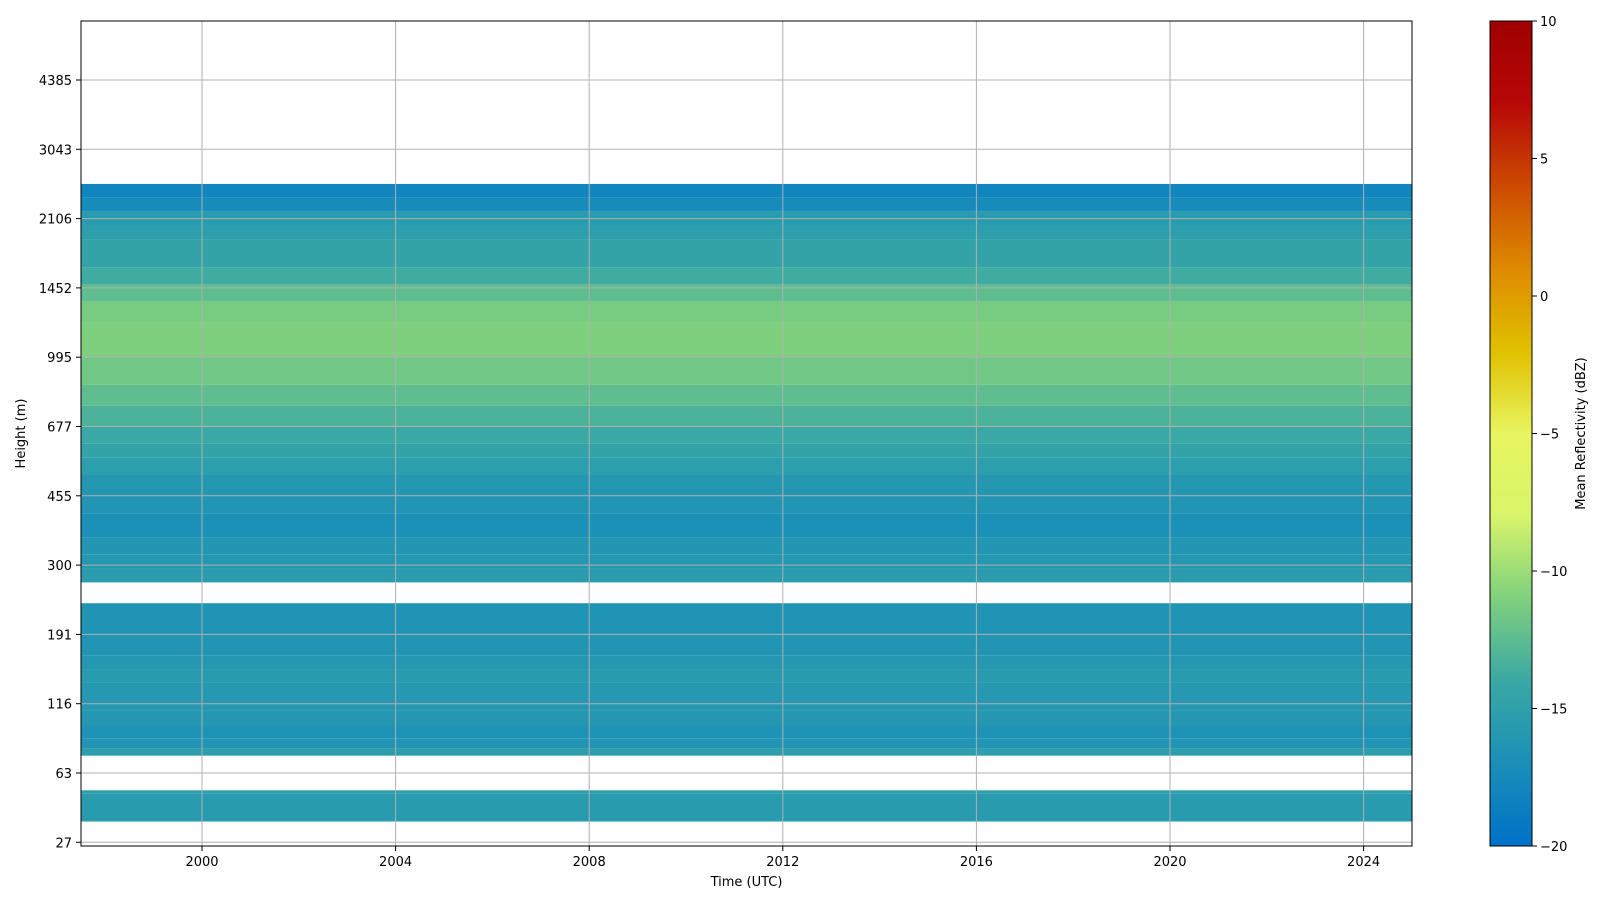 Image resolution: width=1600 pixels, height=900 pixels. What do you see at coordinates (55, 150) in the screenshot?
I see `y-tick-label: 3043` at bounding box center [55, 150].